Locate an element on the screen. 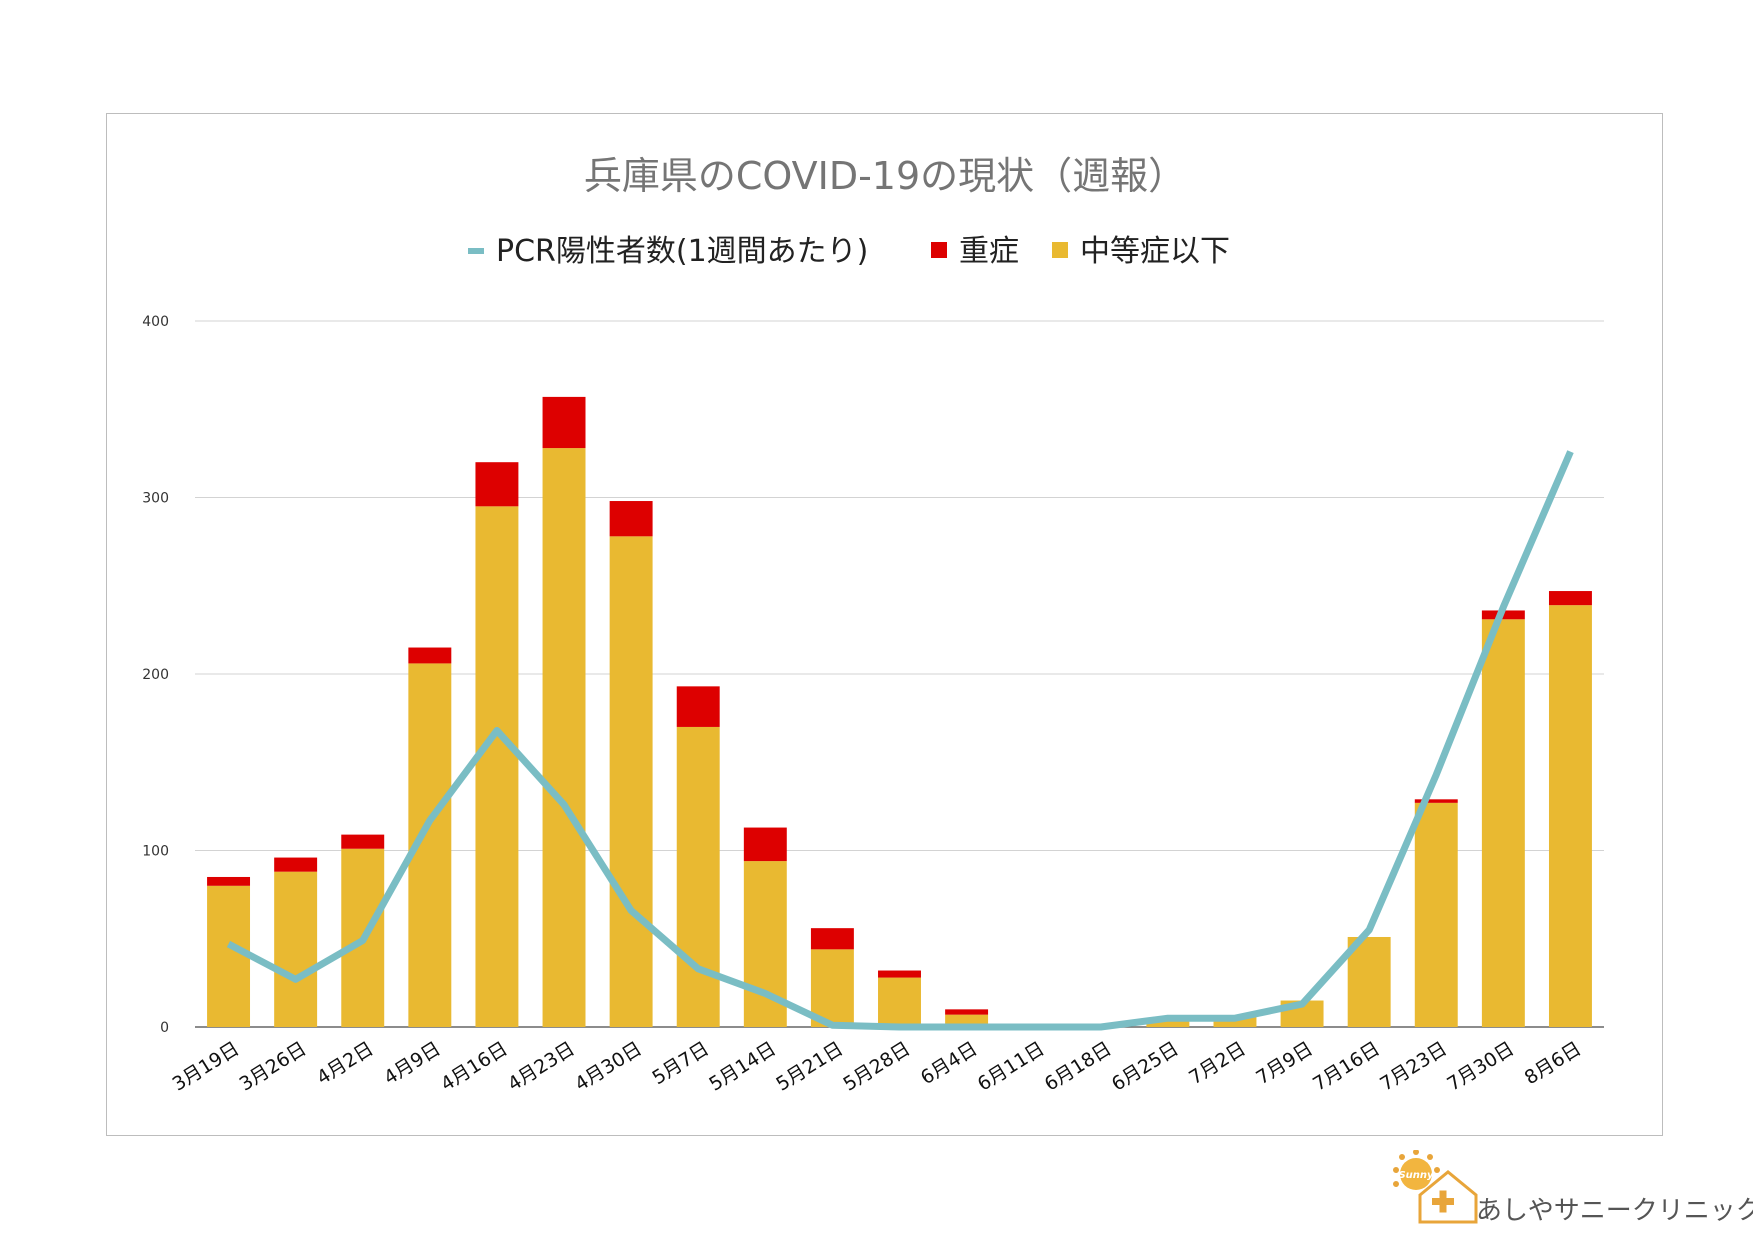  x-tick-label: 7月9日 is located at coordinates (1284, 1064).